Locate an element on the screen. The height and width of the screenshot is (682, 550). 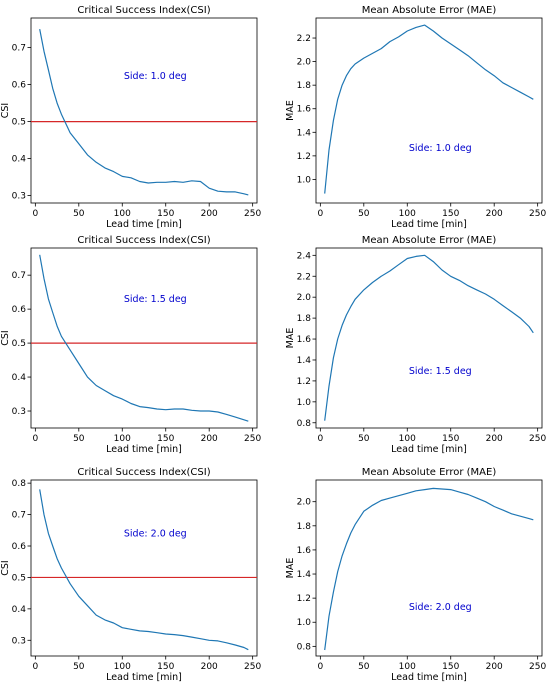
y-tick-label: 1.2 is located at coordinates (304, 157).